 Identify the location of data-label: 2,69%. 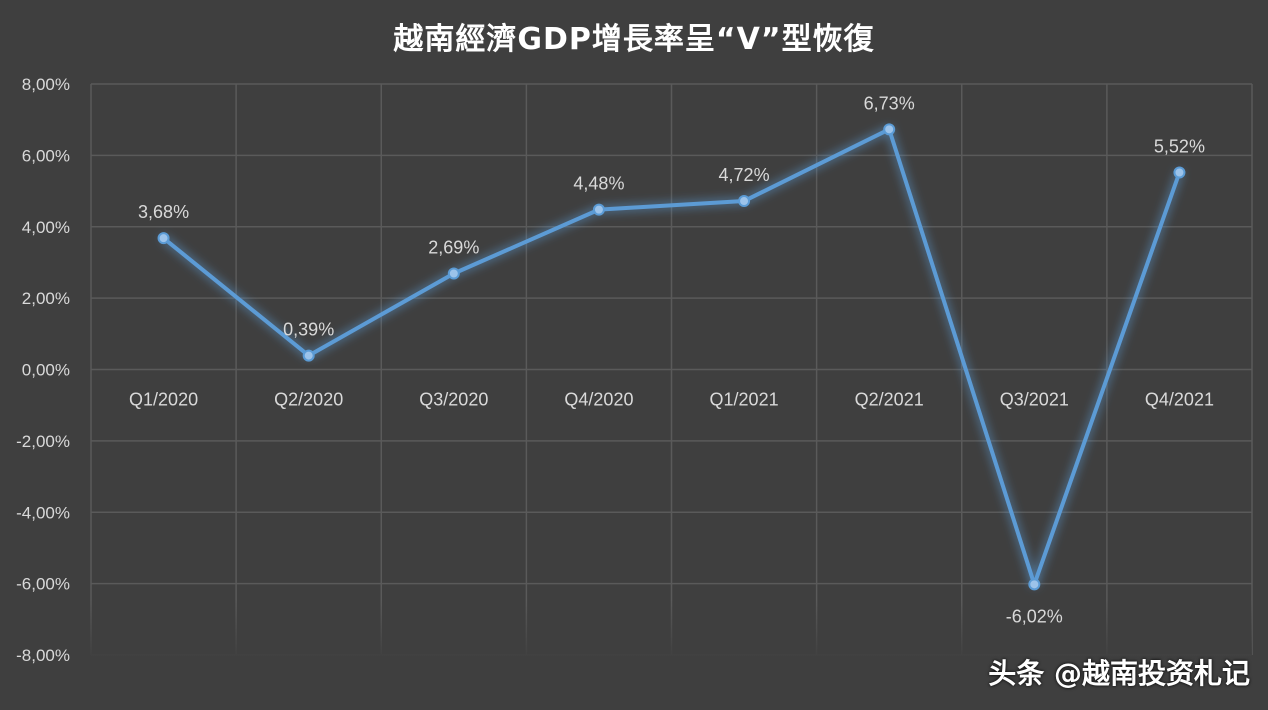
(453, 248).